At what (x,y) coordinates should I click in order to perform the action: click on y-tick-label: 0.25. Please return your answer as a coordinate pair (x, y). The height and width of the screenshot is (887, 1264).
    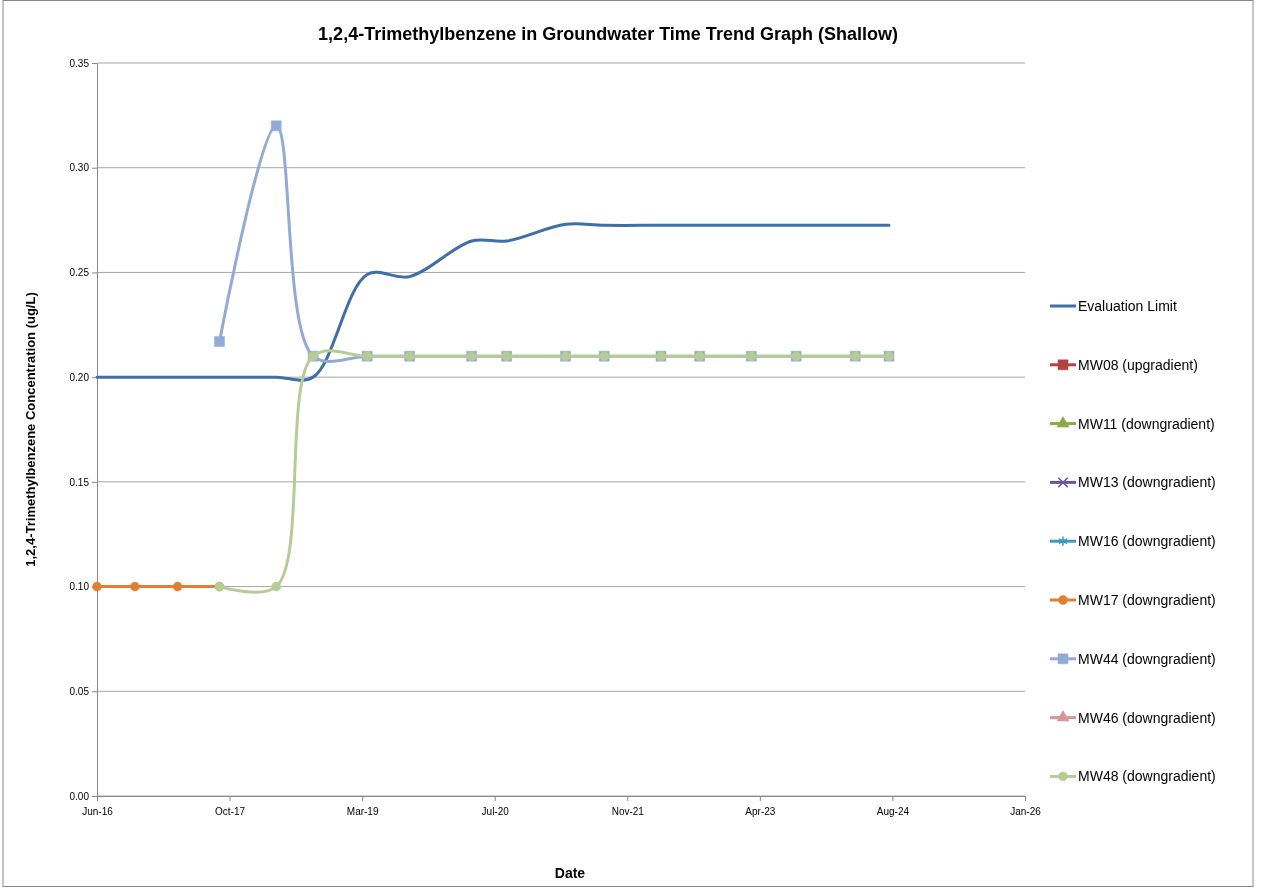
    Looking at the image, I should click on (79, 273).